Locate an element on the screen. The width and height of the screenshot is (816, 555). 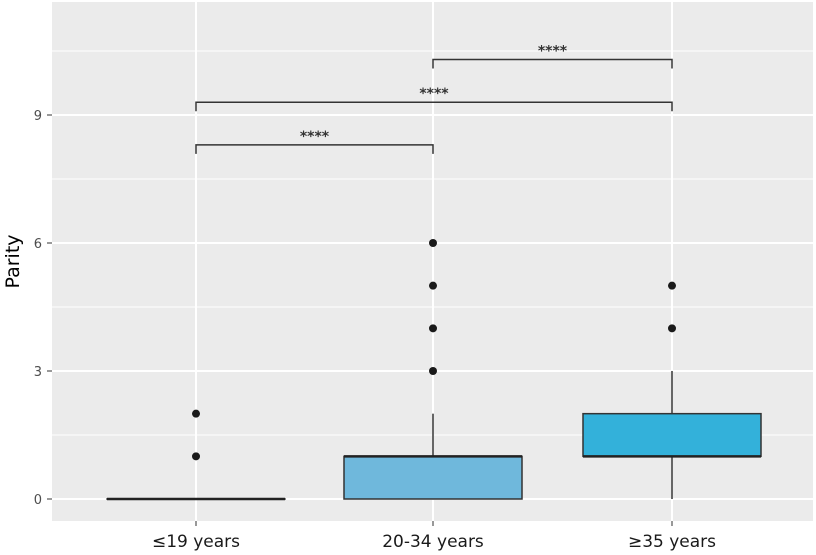
x-tick-label: 20-34 years is located at coordinates (433, 542).